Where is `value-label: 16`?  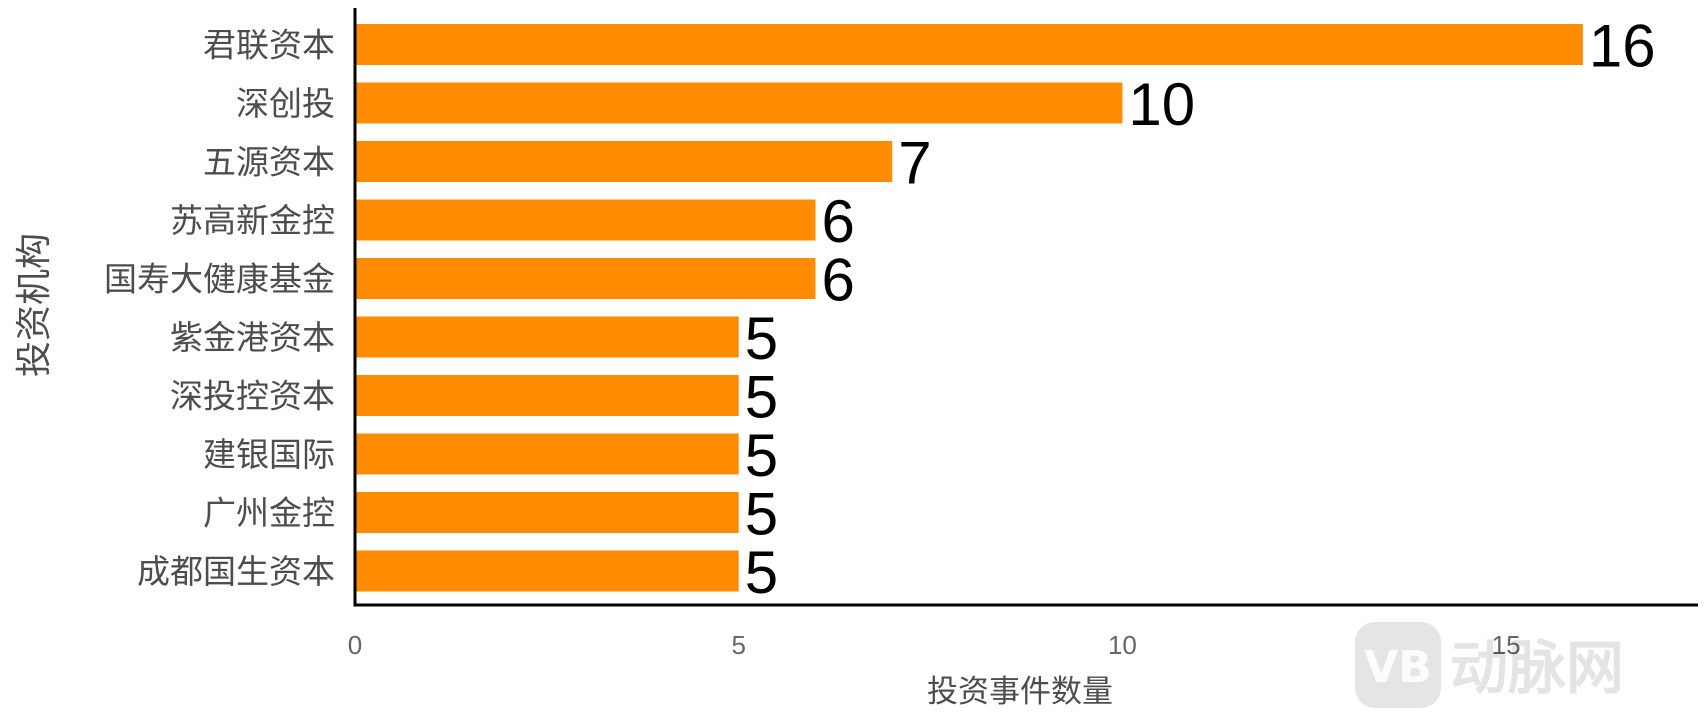 value-label: 16 is located at coordinates (1622, 46).